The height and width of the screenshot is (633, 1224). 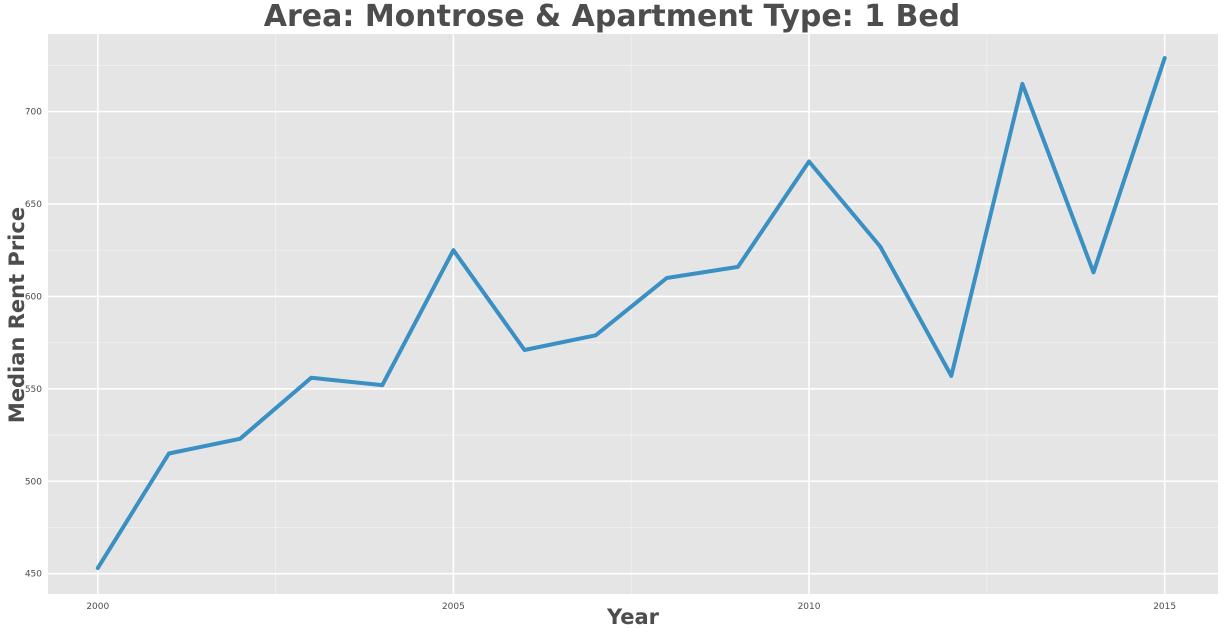 I want to click on y-tick-label: 600, so click(x=33, y=297).